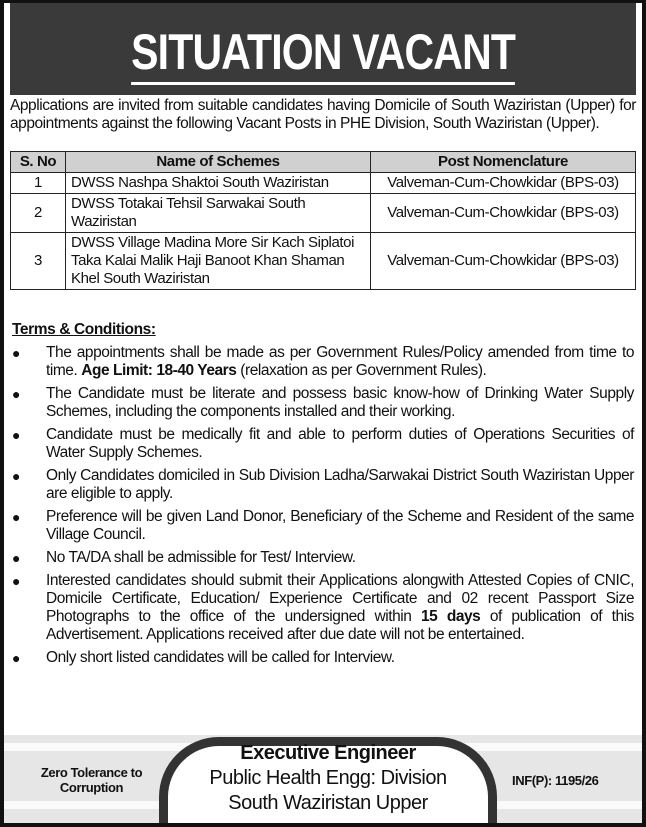  Describe the element at coordinates (328, 803) in the screenshot. I see `office-line-2: South Waziristan Upper` at that location.